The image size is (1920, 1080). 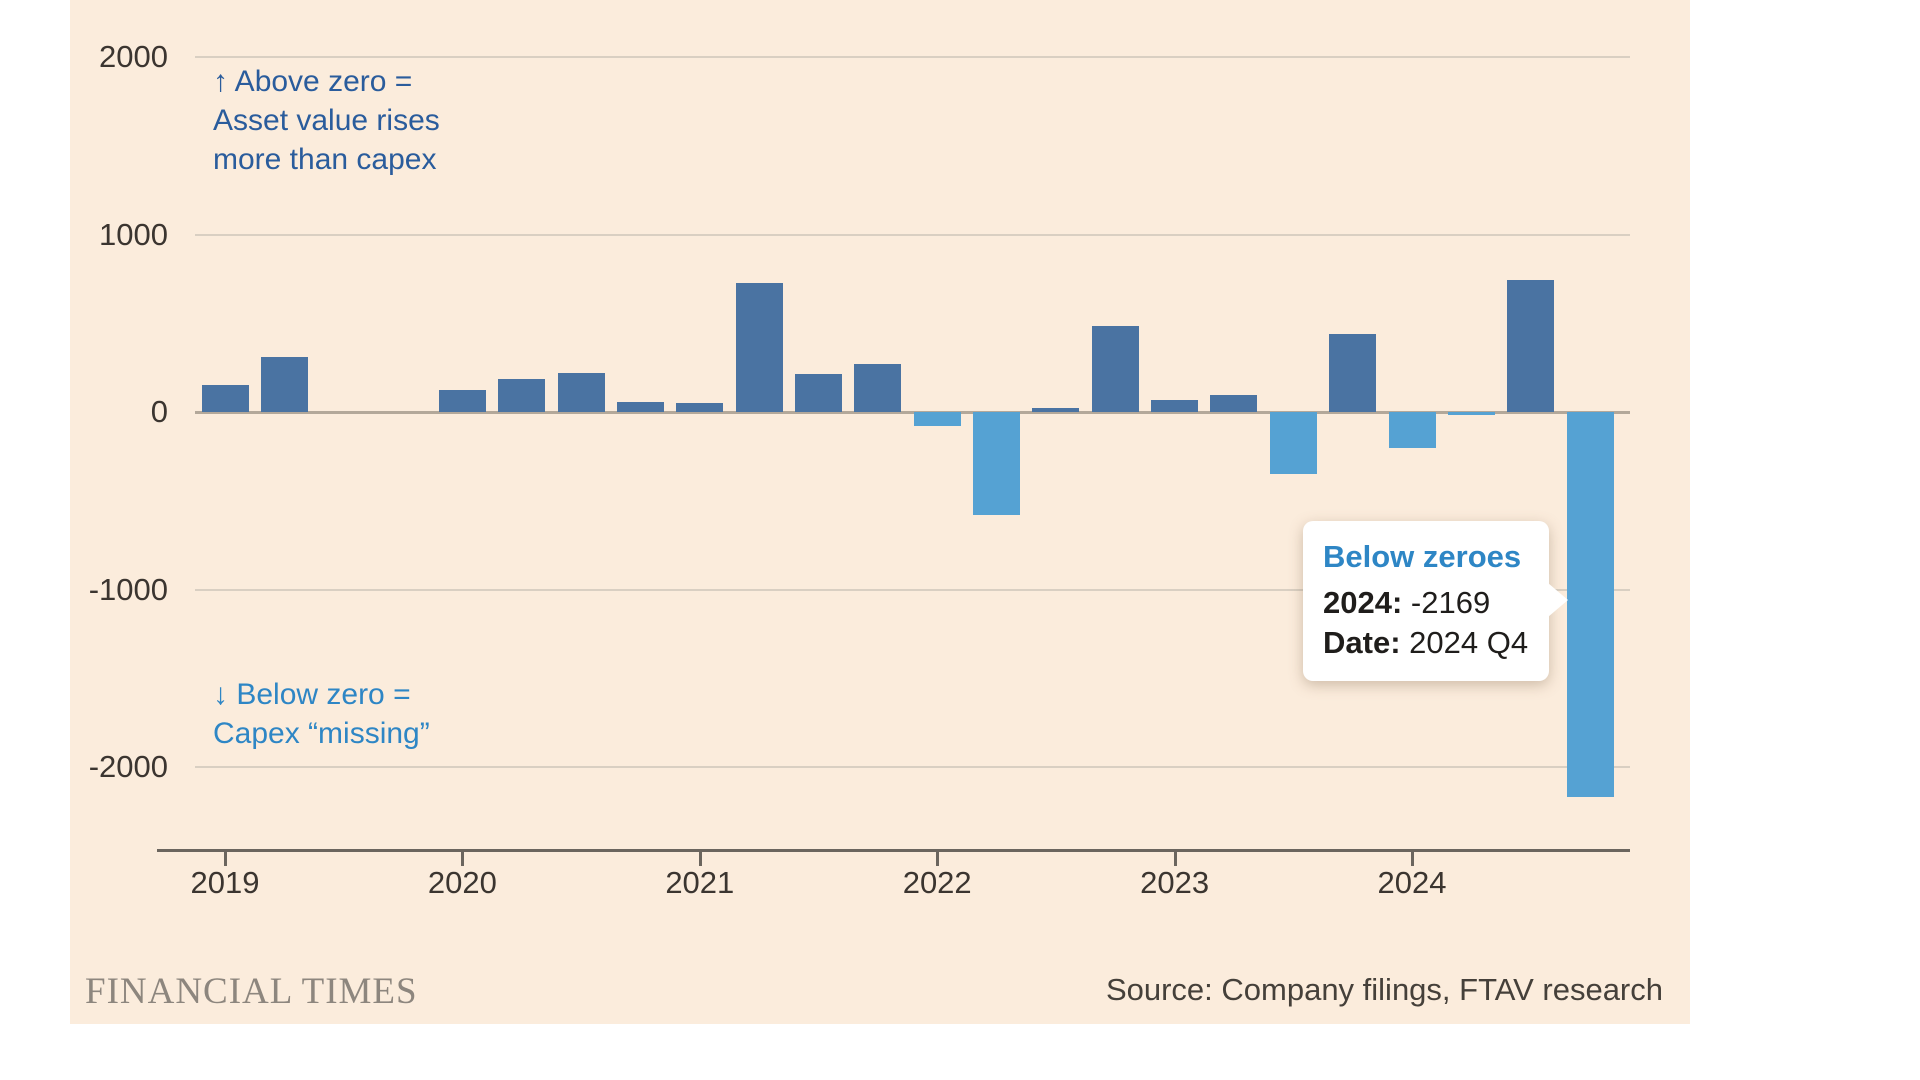 What do you see at coordinates (759, 347) in the screenshot?
I see `bar-2021-Q2` at bounding box center [759, 347].